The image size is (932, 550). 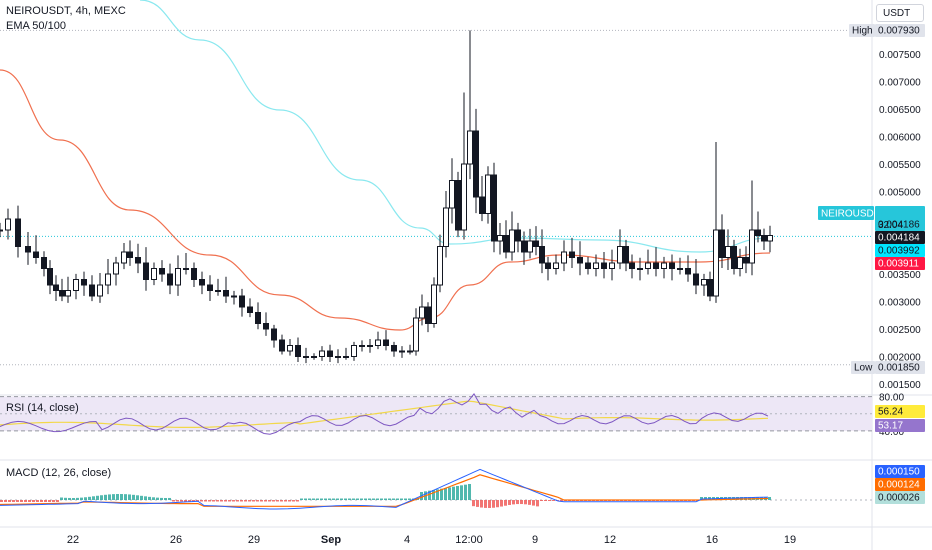 I want to click on low-label-tag-bg, so click(x=863, y=367).